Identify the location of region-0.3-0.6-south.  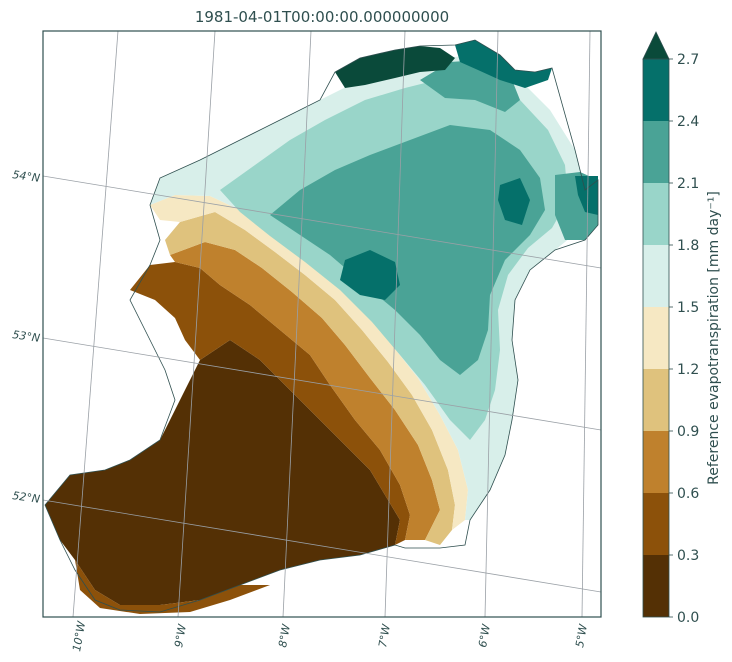
(172, 587).